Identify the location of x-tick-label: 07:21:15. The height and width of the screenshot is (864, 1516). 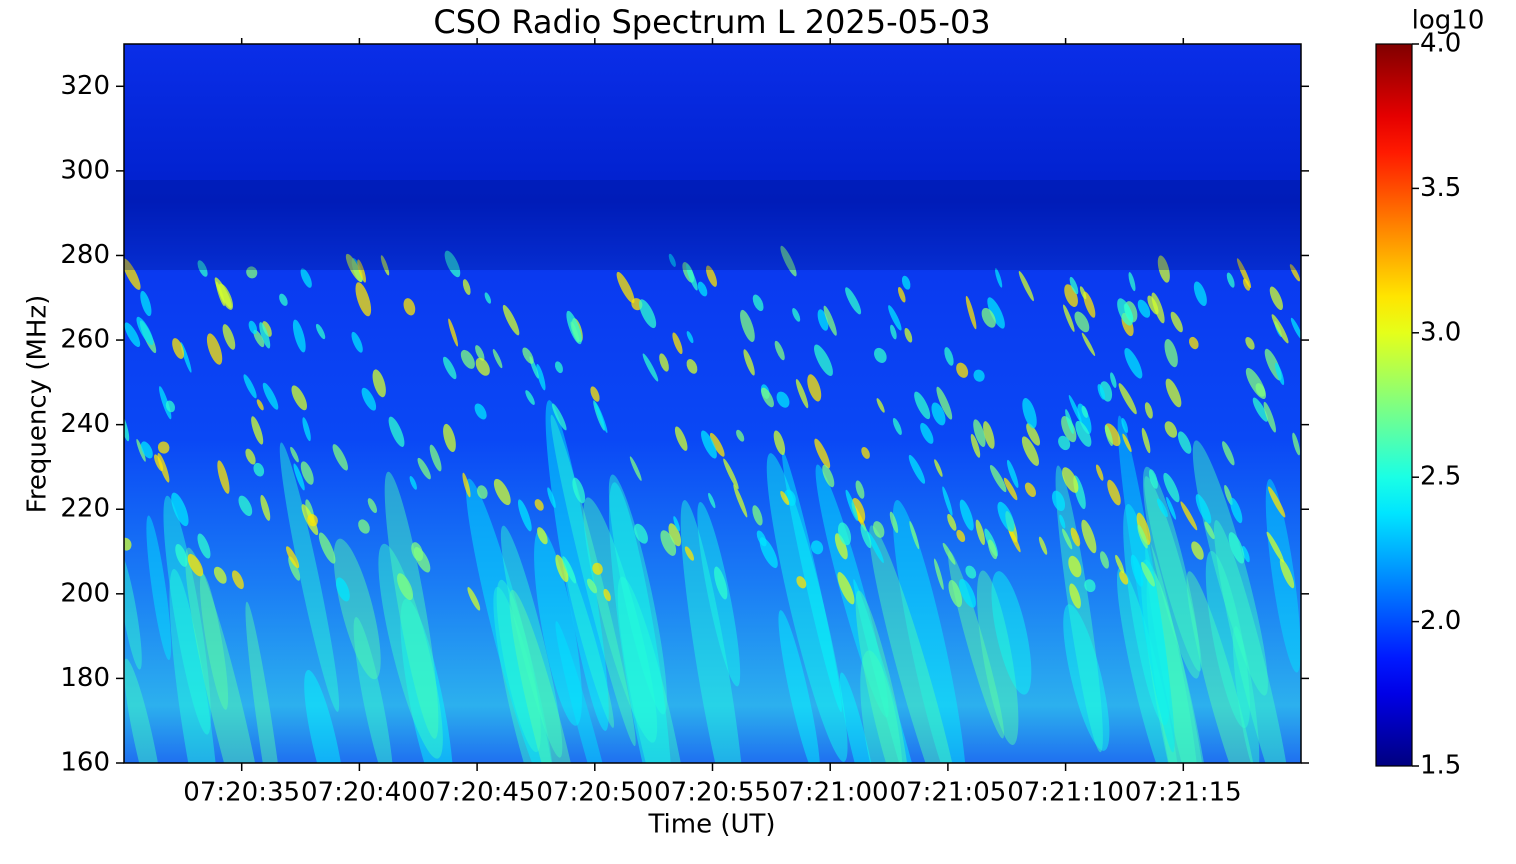
(1183, 793).